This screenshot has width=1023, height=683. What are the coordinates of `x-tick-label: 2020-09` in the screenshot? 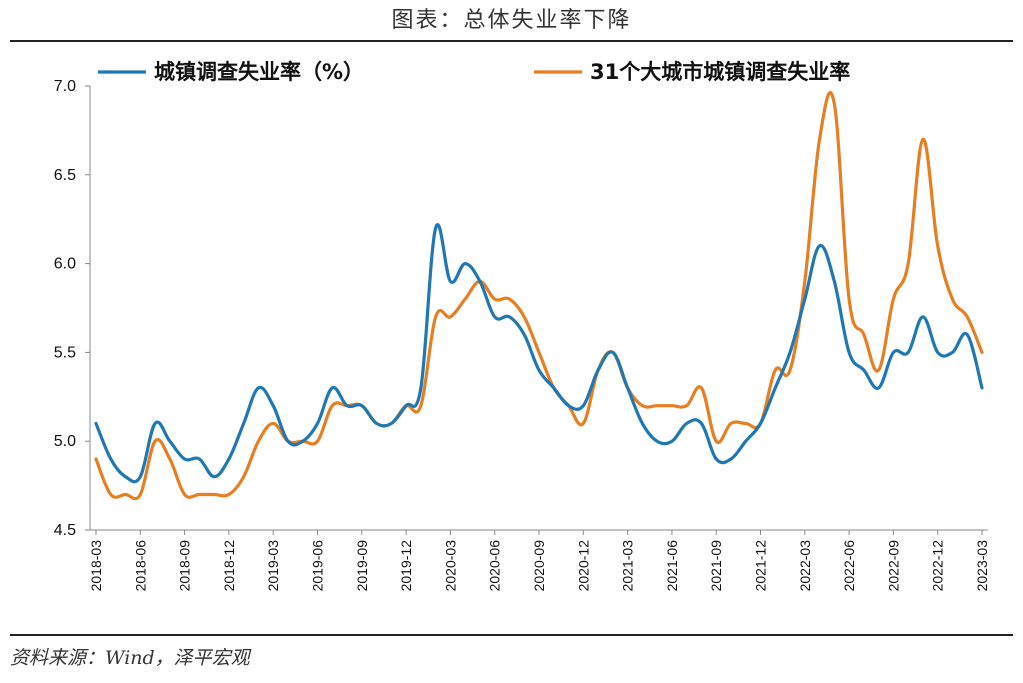 It's located at (539, 566).